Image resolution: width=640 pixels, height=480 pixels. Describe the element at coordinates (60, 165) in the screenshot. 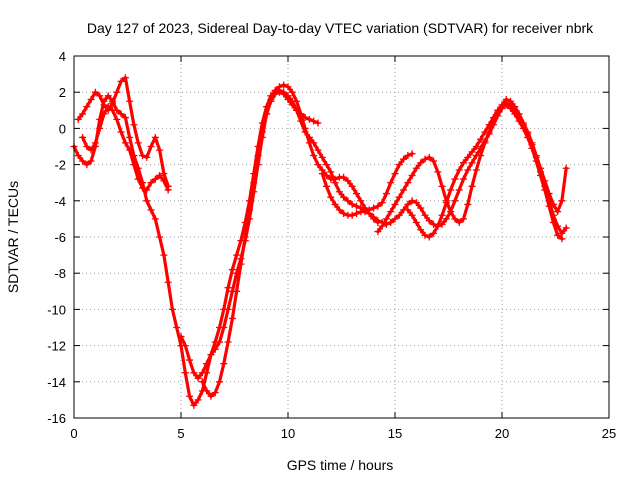

I see `y-tick-label: -2` at that location.